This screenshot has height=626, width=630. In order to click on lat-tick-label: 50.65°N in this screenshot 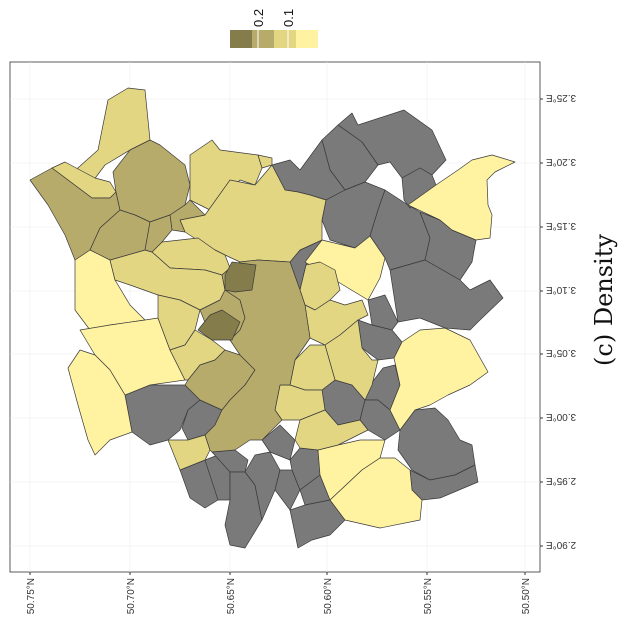, I will do `click(231, 596)`.